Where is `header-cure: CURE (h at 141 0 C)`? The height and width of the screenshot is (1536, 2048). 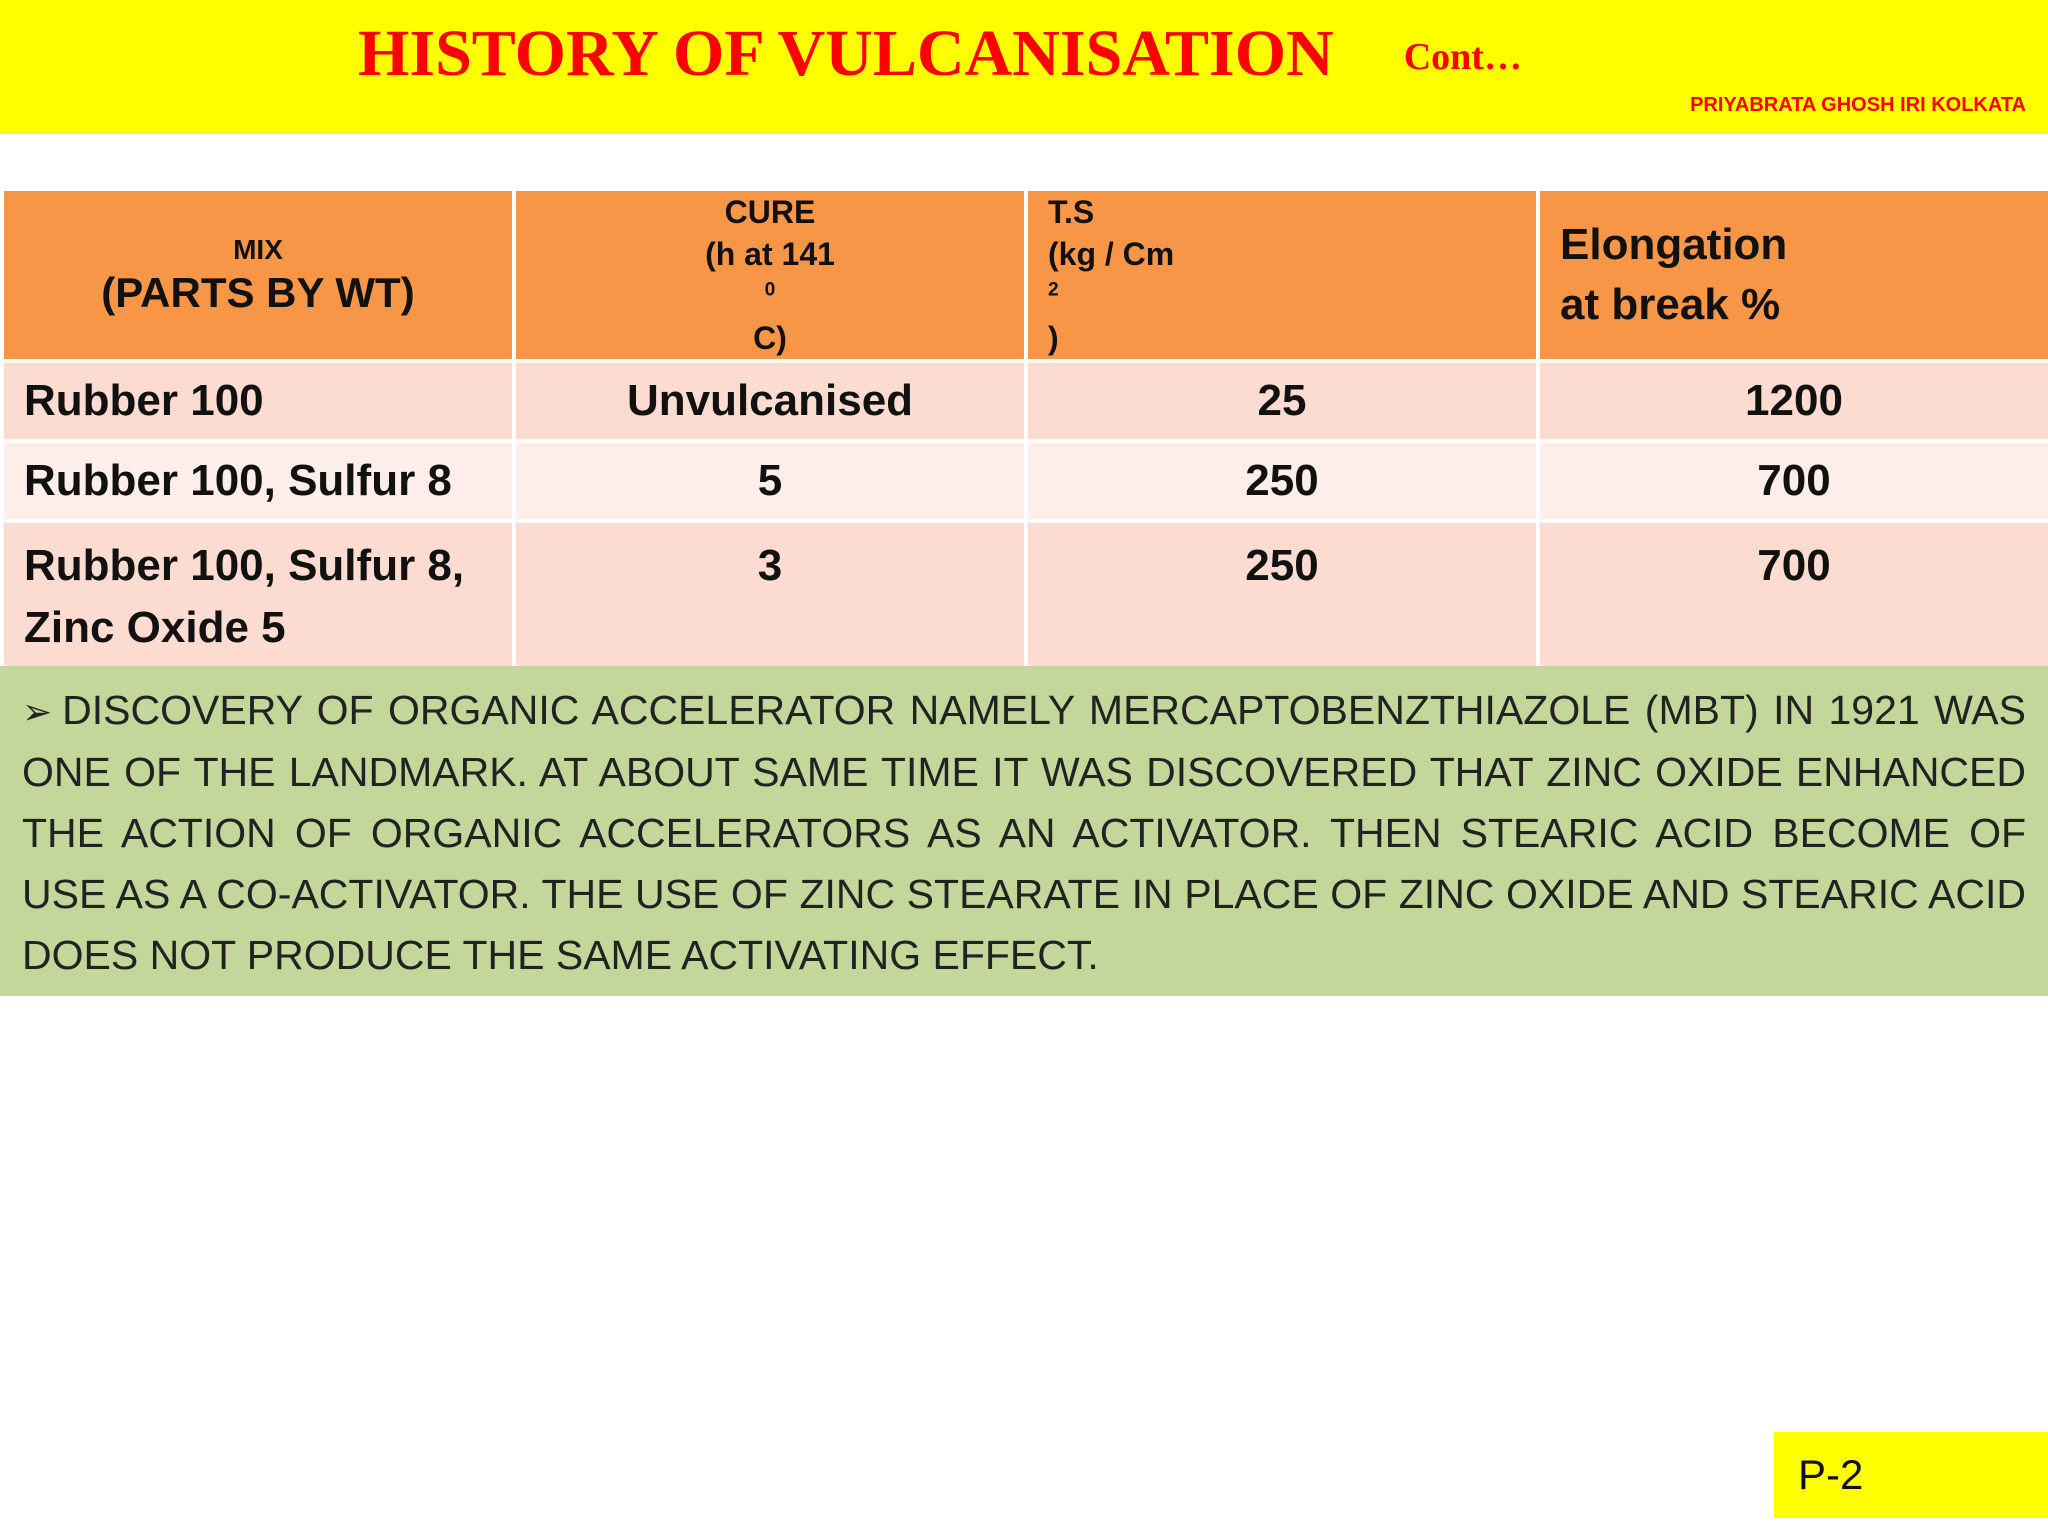 header-cure: CURE (h at 141 0 C) is located at coordinates (770, 275).